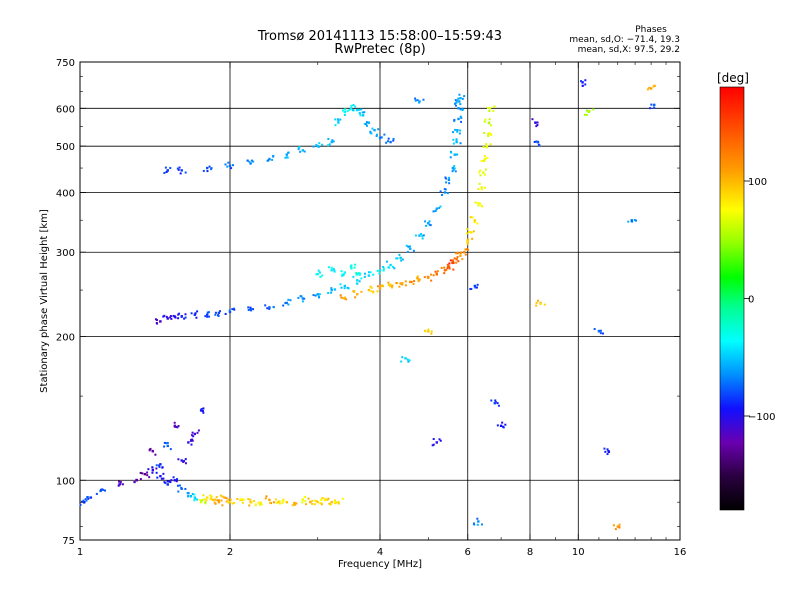 This screenshot has width=800, height=600. What do you see at coordinates (759, 300) in the screenshot?
I see `colorbar-ticks: 100 0 −100` at bounding box center [759, 300].